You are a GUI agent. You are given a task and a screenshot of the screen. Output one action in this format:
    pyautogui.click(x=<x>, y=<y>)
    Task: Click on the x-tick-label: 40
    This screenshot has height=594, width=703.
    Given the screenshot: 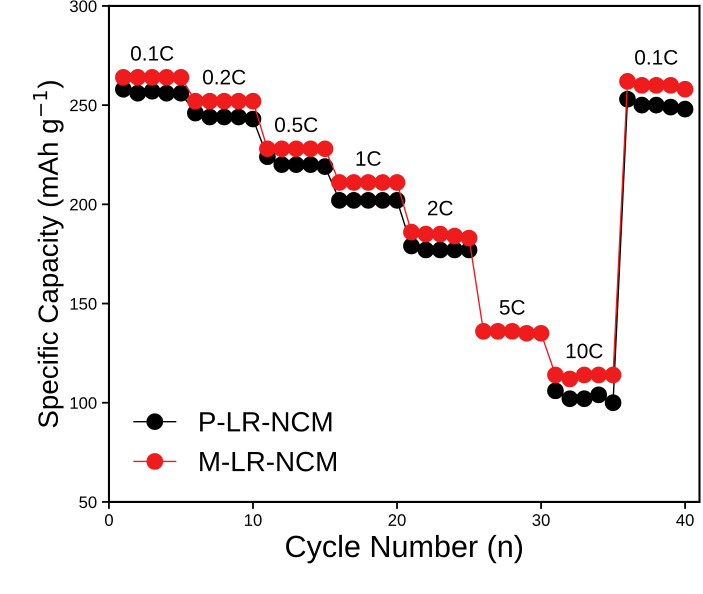 What is the action you would take?
    pyautogui.click(x=685, y=520)
    